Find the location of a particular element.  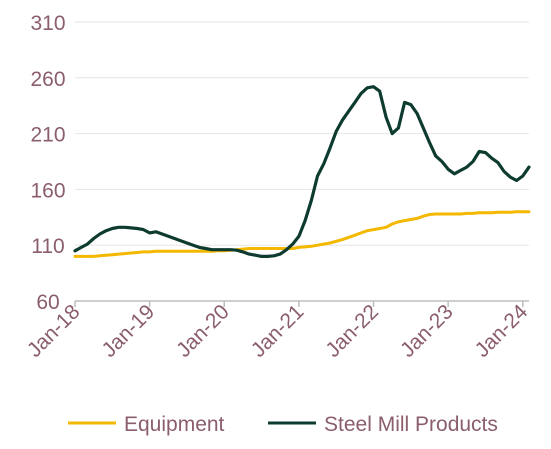

legend-label: Steel Mill Products is located at coordinates (411, 424).